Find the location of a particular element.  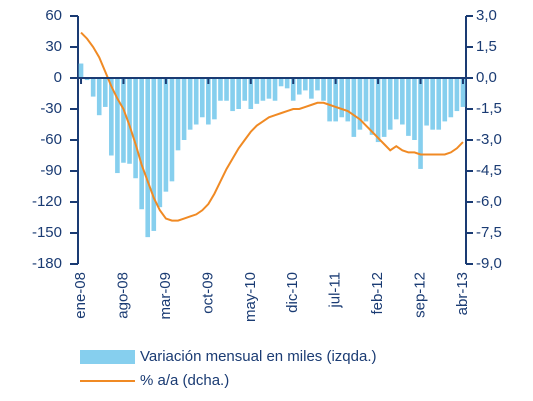

legend-label: Variación mensual en miles (izqda.) is located at coordinates (258, 356).